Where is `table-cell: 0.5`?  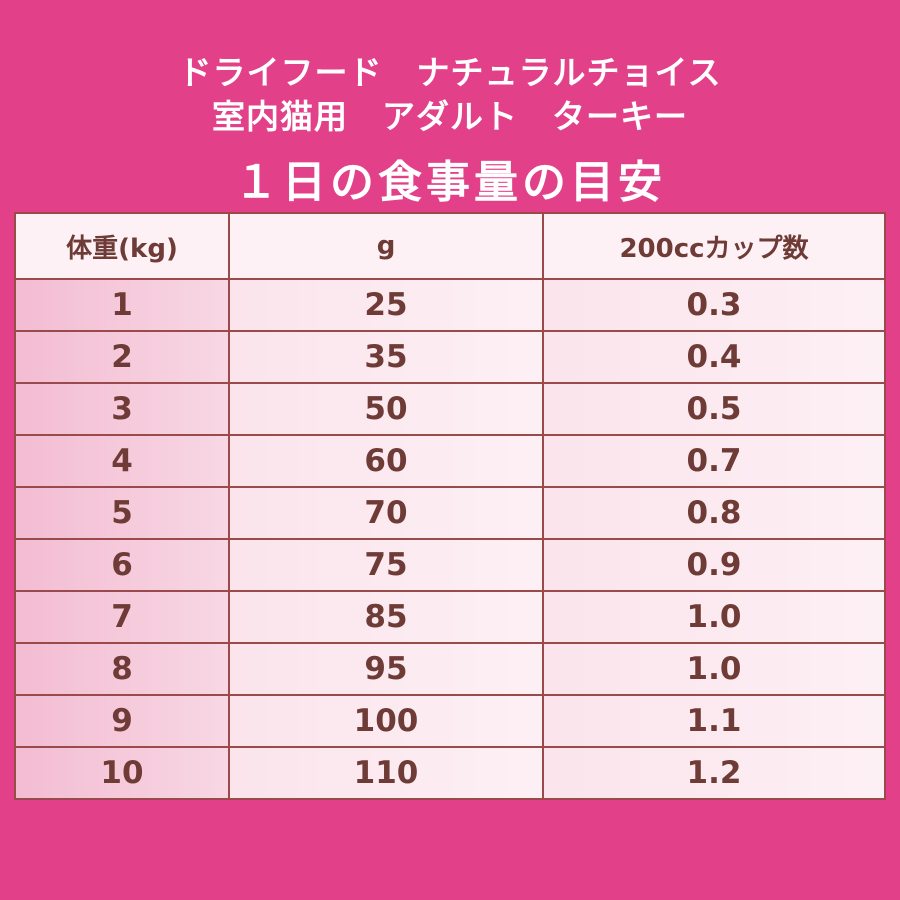 table-cell: 0.5 is located at coordinates (714, 409).